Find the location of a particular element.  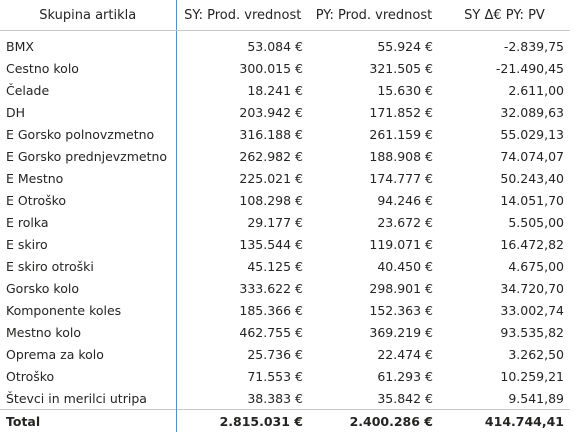

row-delta-value: 3.262,50 is located at coordinates (536, 354).